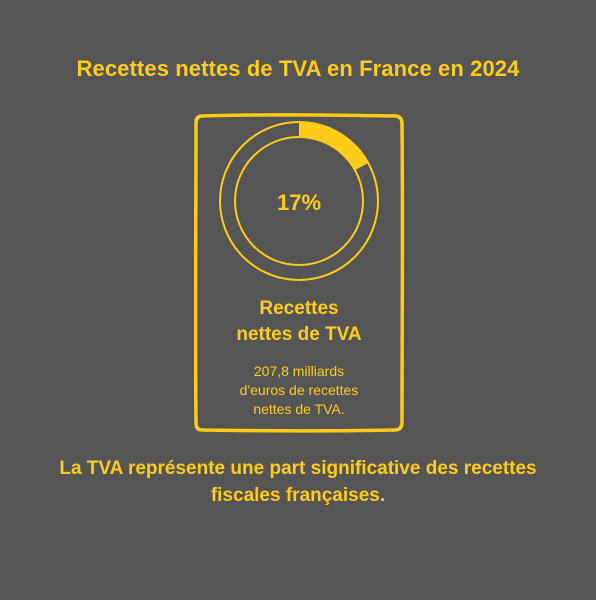  I want to click on percent-label: 17%, so click(299, 202).